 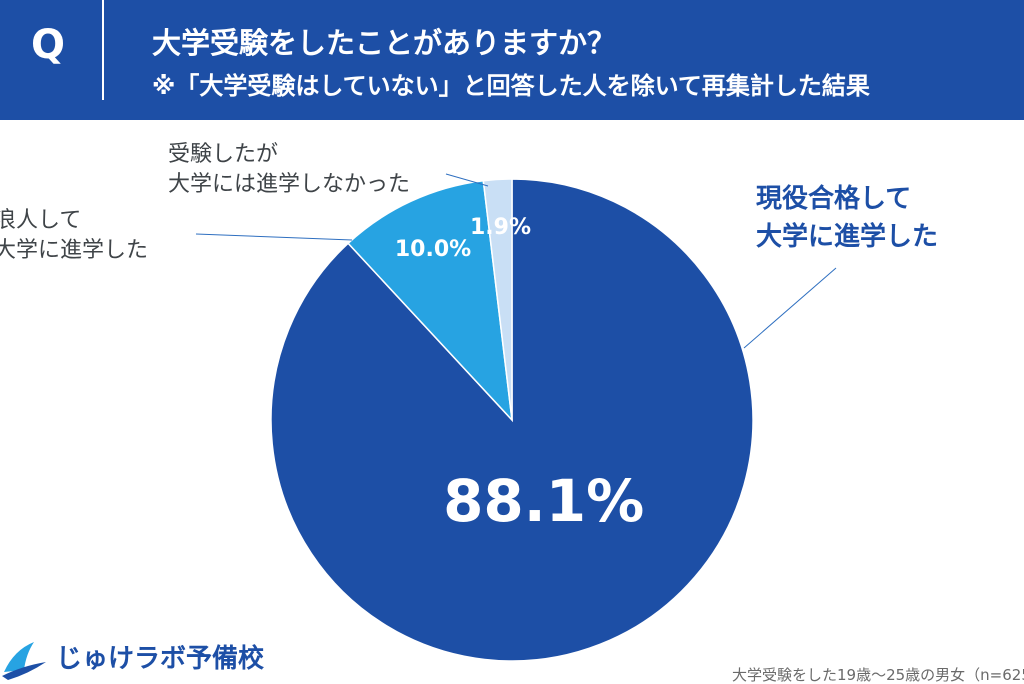 I want to click on slice-category-line: 浪人して, so click(x=41, y=220).